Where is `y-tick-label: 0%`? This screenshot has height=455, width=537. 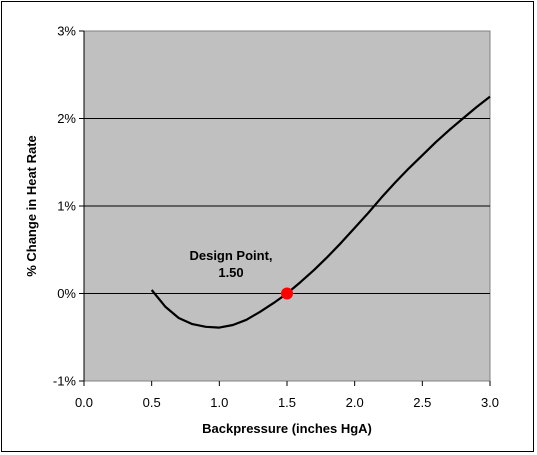
y-tick-label: 0% is located at coordinates (66, 293).